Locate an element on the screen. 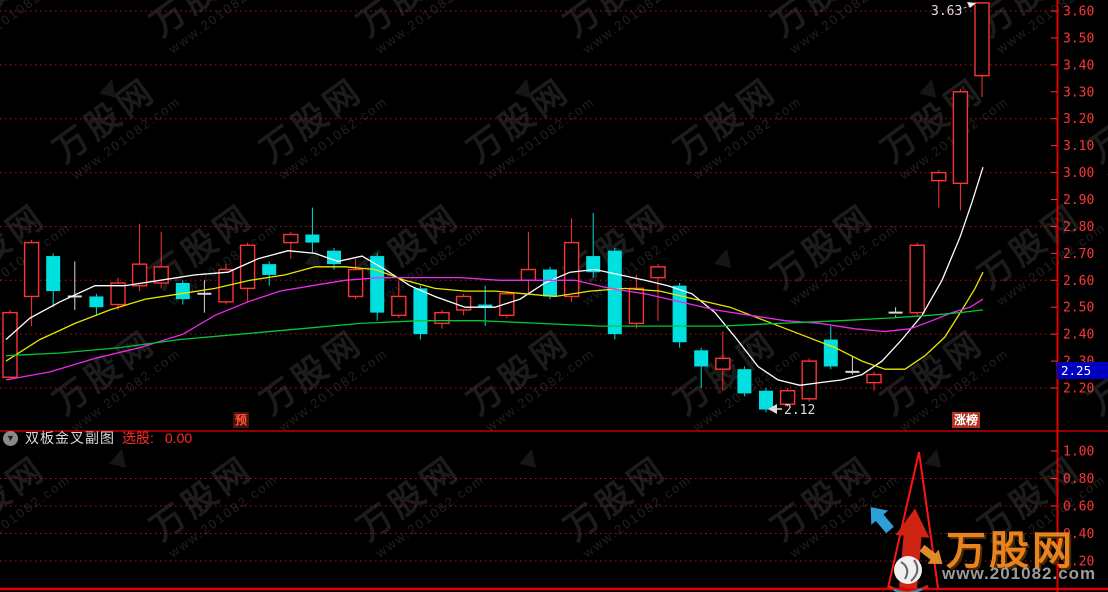 This screenshot has width=1108, height=592. price-label: 2.20 is located at coordinates (1078, 389).